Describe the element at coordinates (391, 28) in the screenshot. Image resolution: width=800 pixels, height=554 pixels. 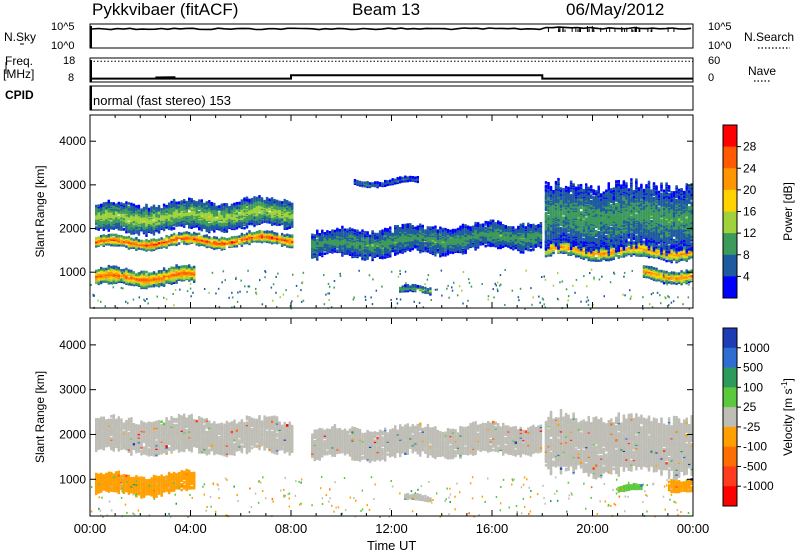
I see `noise-sky-line` at that location.